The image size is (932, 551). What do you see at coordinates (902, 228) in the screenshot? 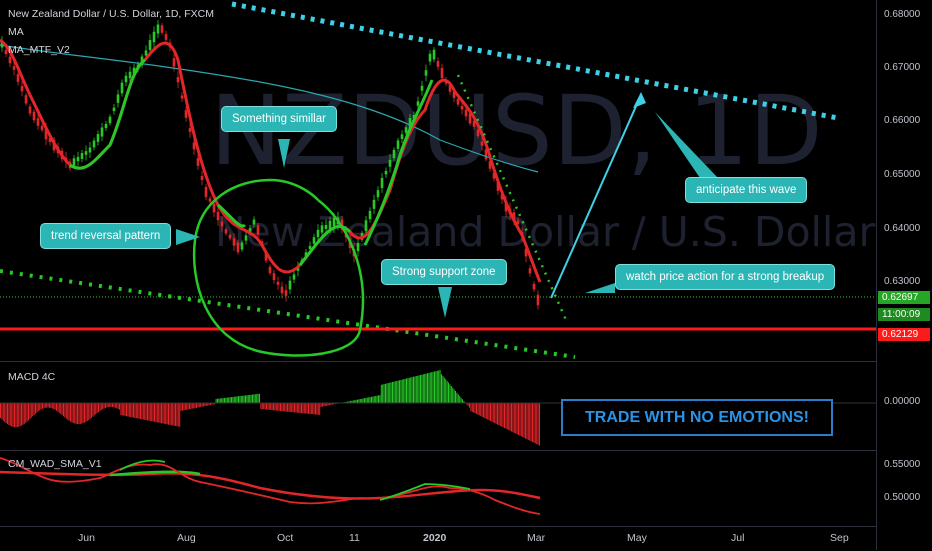
I see `price-tick: 0.64000` at bounding box center [902, 228].